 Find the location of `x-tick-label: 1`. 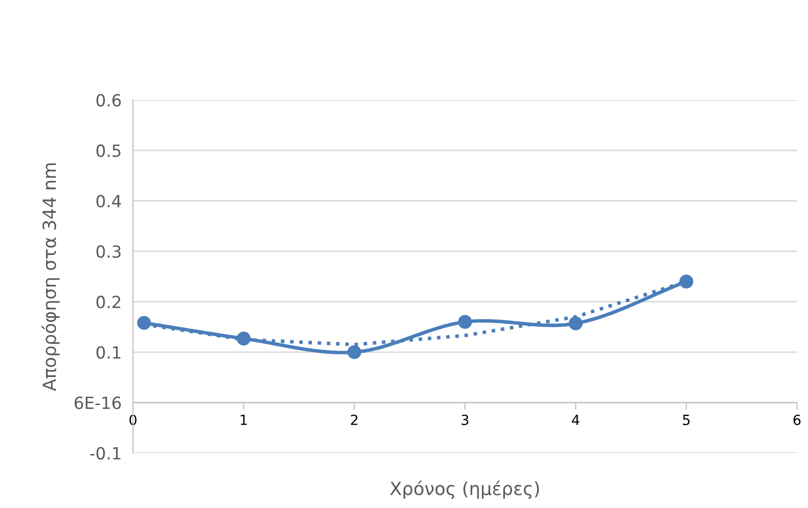

x-tick-label: 1 is located at coordinates (243, 419).